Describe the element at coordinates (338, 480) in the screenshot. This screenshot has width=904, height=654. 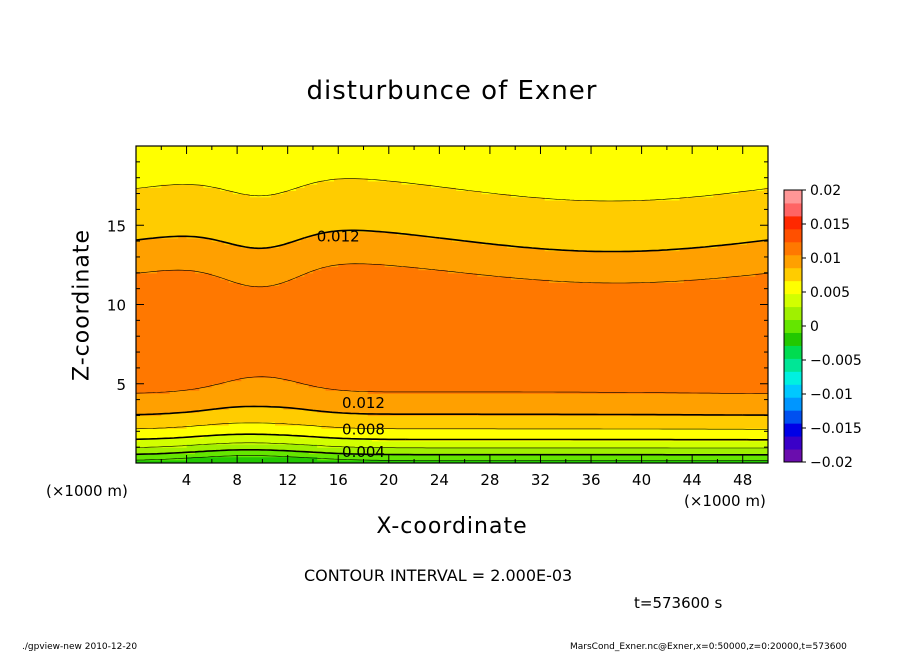
I see `x-tick-label: 16` at that location.